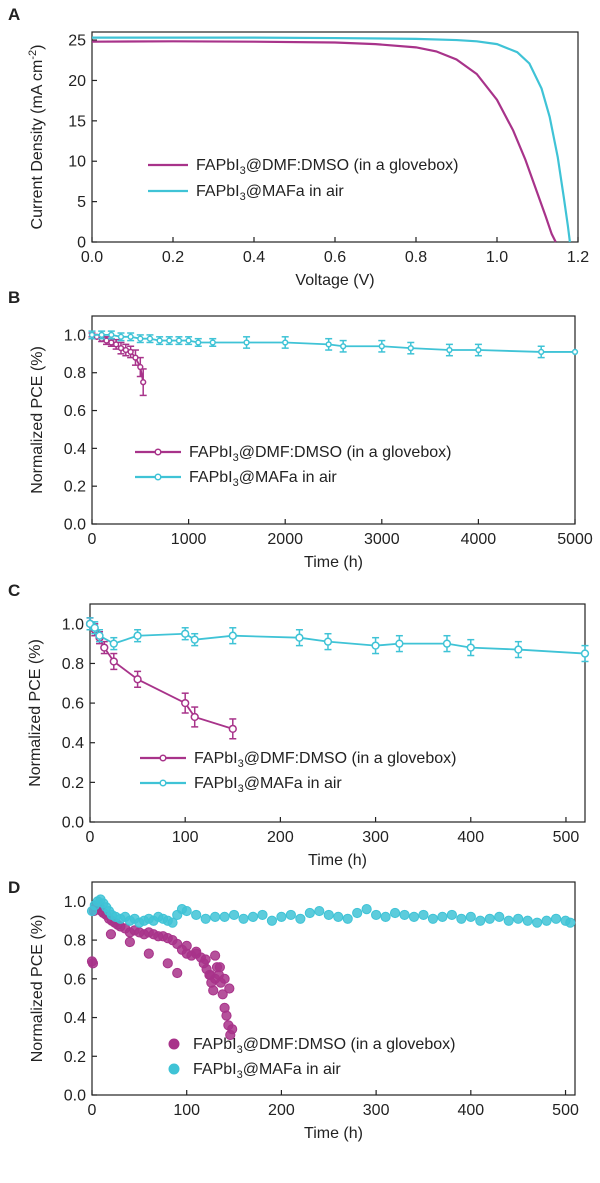 This screenshot has height=1183, width=600. What do you see at coordinates (324, 141) in the screenshot?
I see `series-dmf-dmso` at bounding box center [324, 141].